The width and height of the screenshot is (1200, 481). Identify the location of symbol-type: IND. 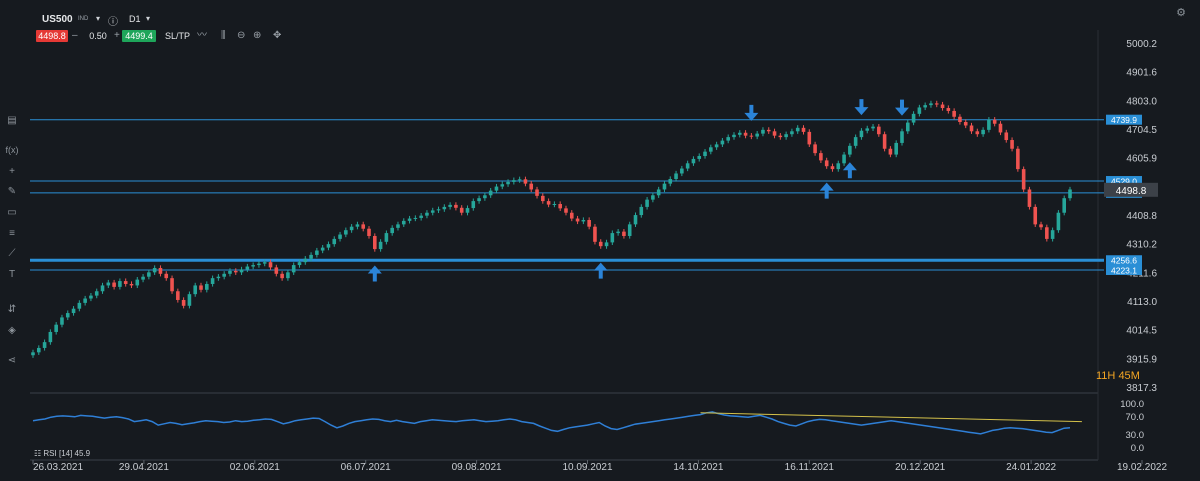
(83, 19).